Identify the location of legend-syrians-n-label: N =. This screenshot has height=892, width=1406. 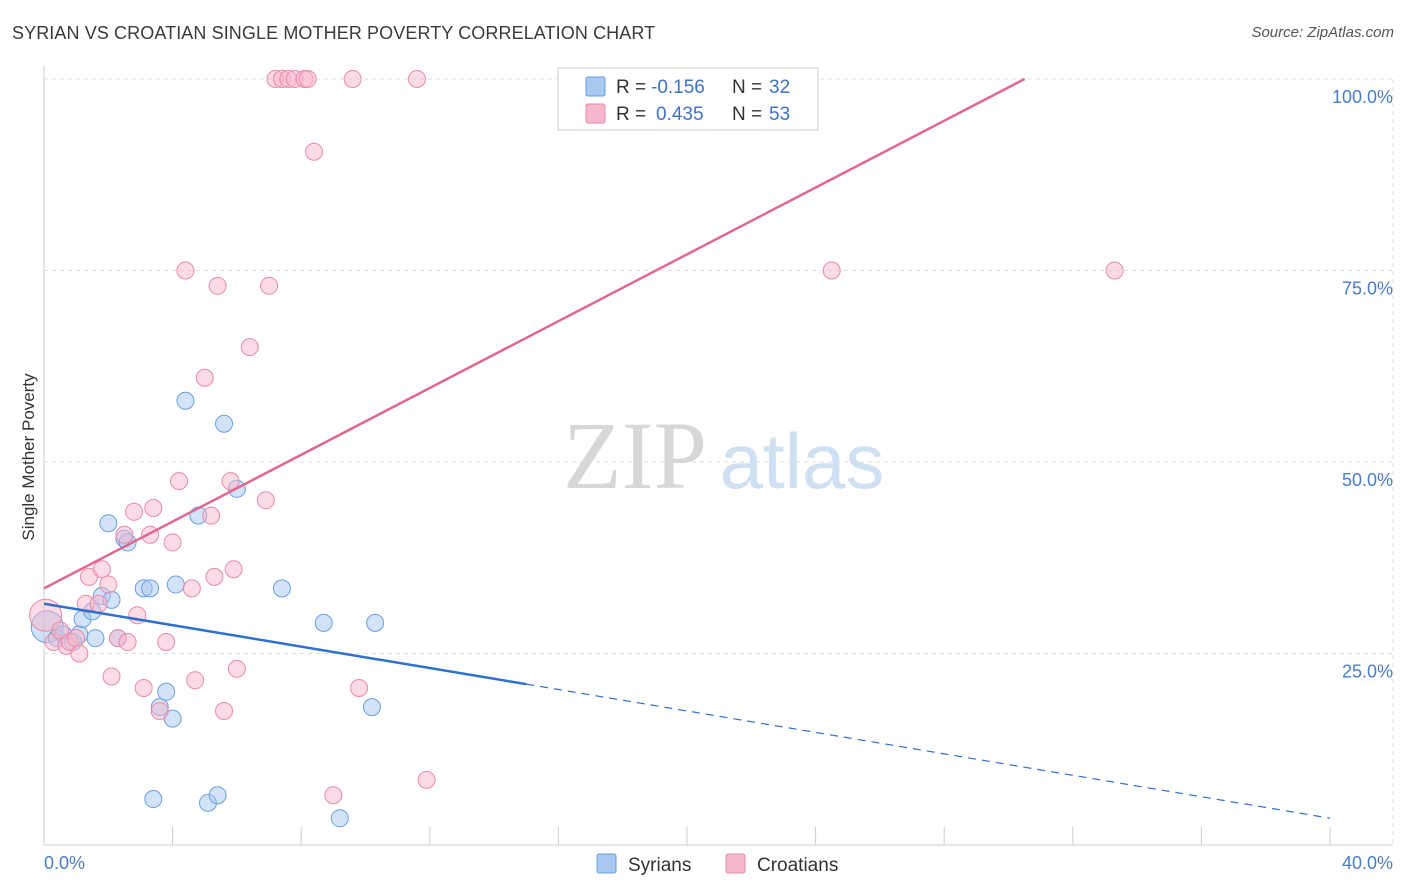
(747, 87).